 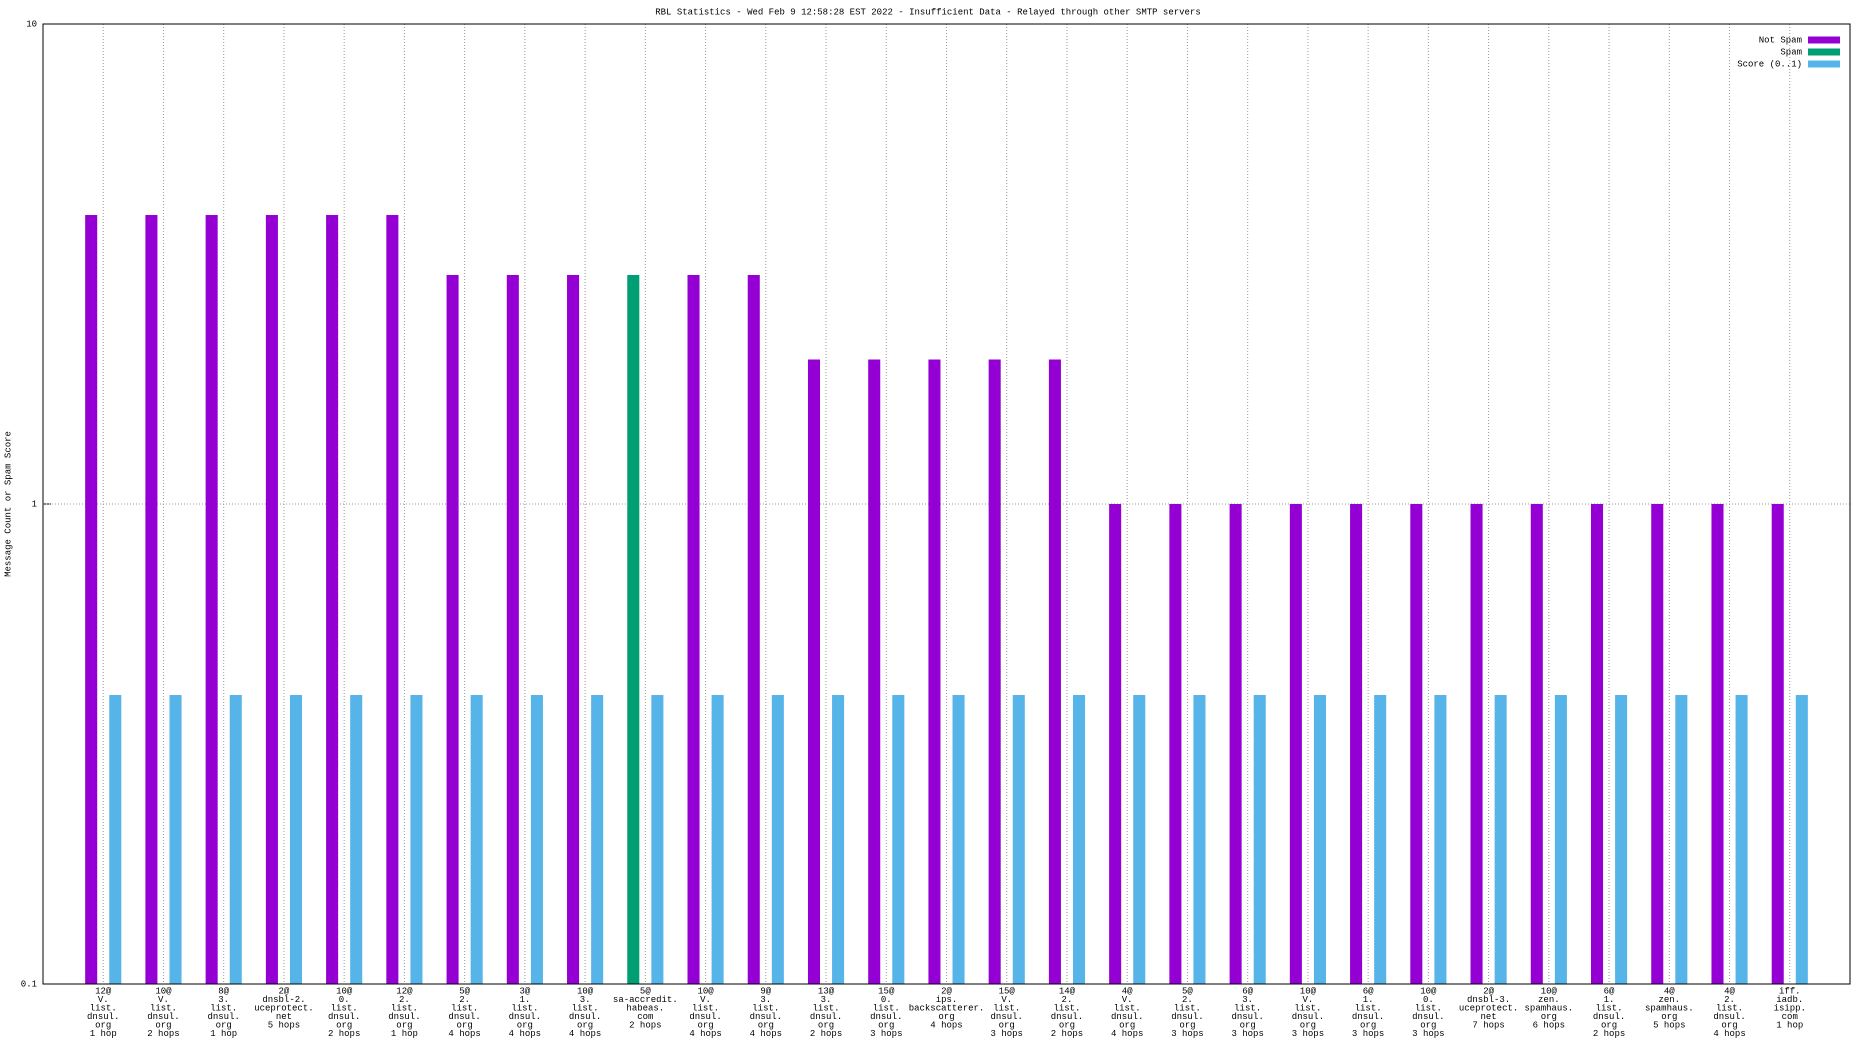 I want to click on y-tick-label: 0.1, so click(x=29, y=984).